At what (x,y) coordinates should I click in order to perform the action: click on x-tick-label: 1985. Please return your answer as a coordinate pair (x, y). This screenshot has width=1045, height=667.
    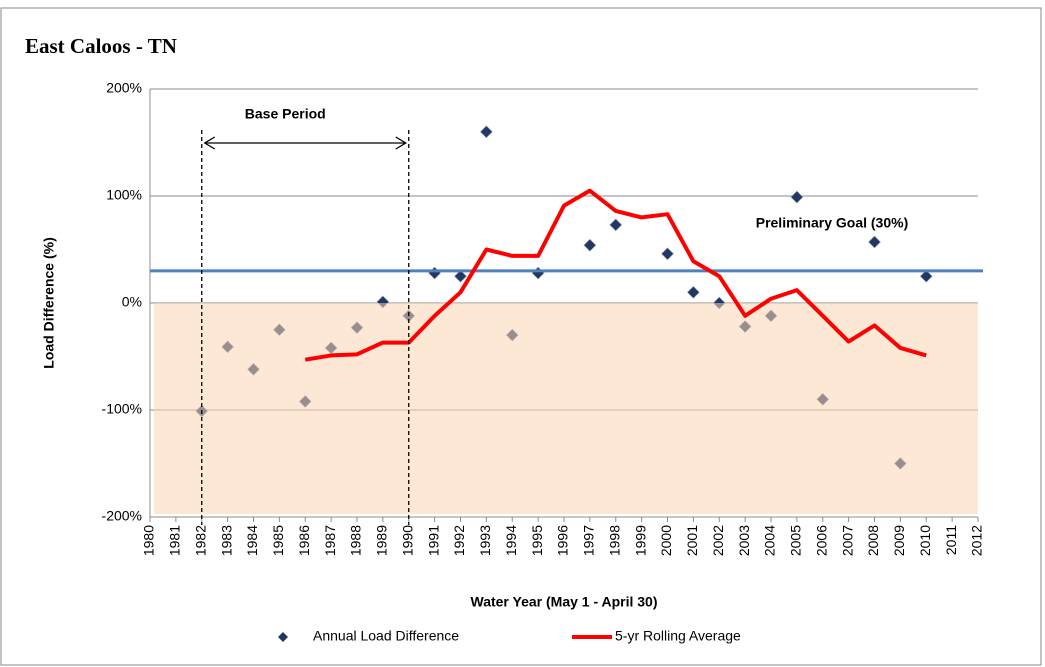
    Looking at the image, I should click on (278, 540).